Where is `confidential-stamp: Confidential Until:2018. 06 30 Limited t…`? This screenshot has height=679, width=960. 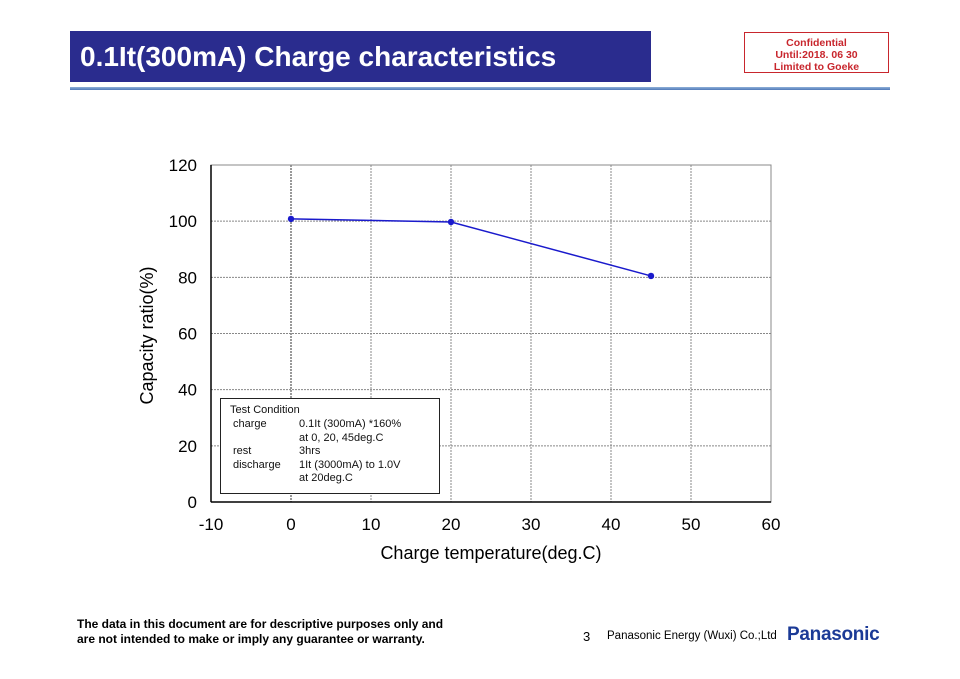 confidential-stamp: Confidential Until:2018. 06 30 Limited t… is located at coordinates (816, 52).